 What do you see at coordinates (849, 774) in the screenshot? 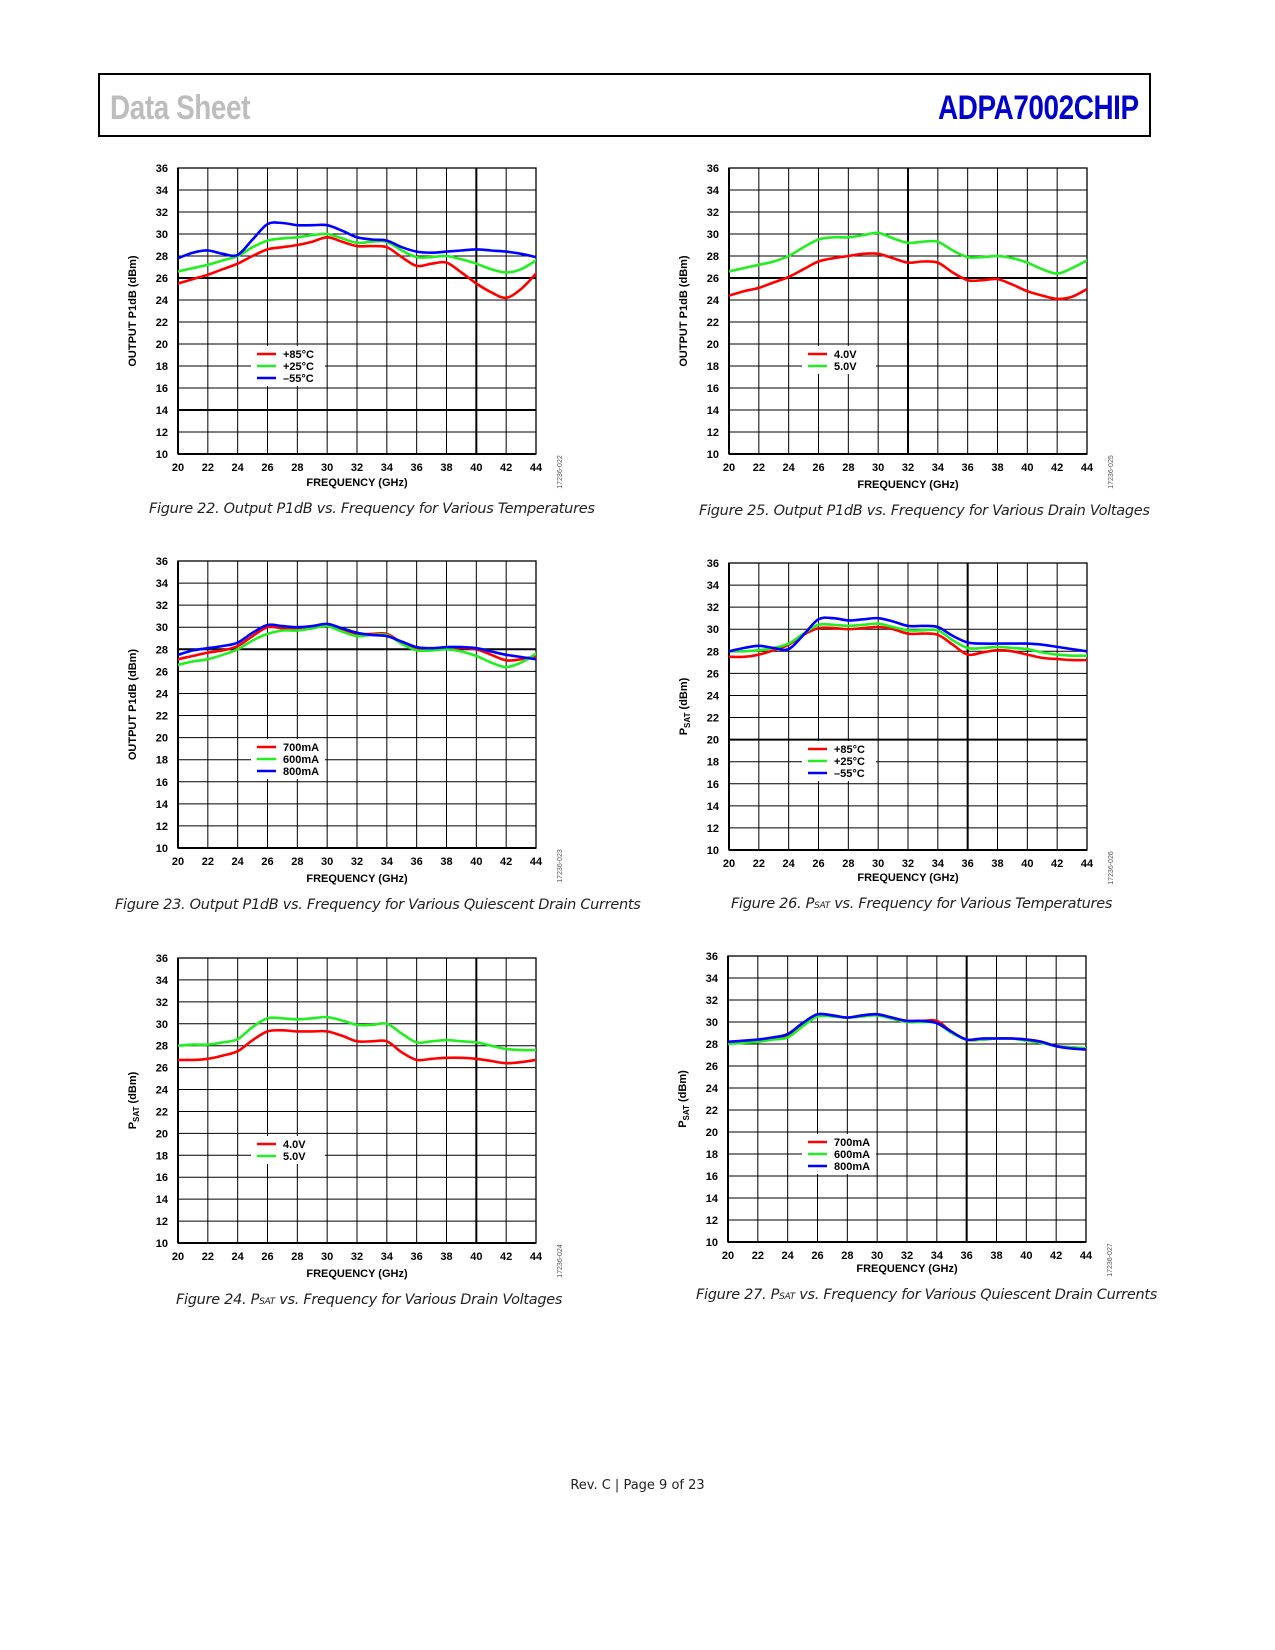
I see `legend-label: –55°C` at bounding box center [849, 774].